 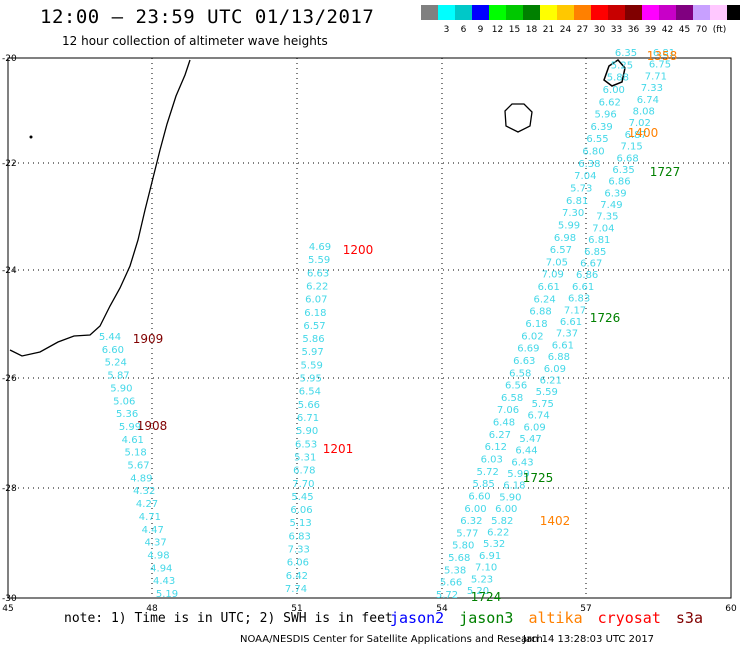 What do you see at coordinates (147, 504) in the screenshot?
I see `wave-height-label: 4.27` at bounding box center [147, 504].